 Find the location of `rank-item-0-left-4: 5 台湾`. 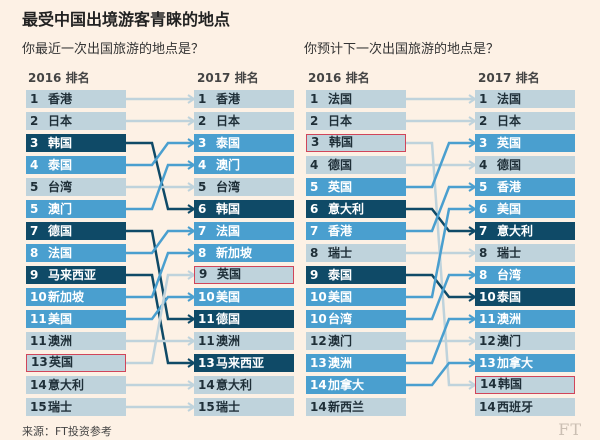

rank-item-0-left-4: 5 台湾 is located at coordinates (76, 187).